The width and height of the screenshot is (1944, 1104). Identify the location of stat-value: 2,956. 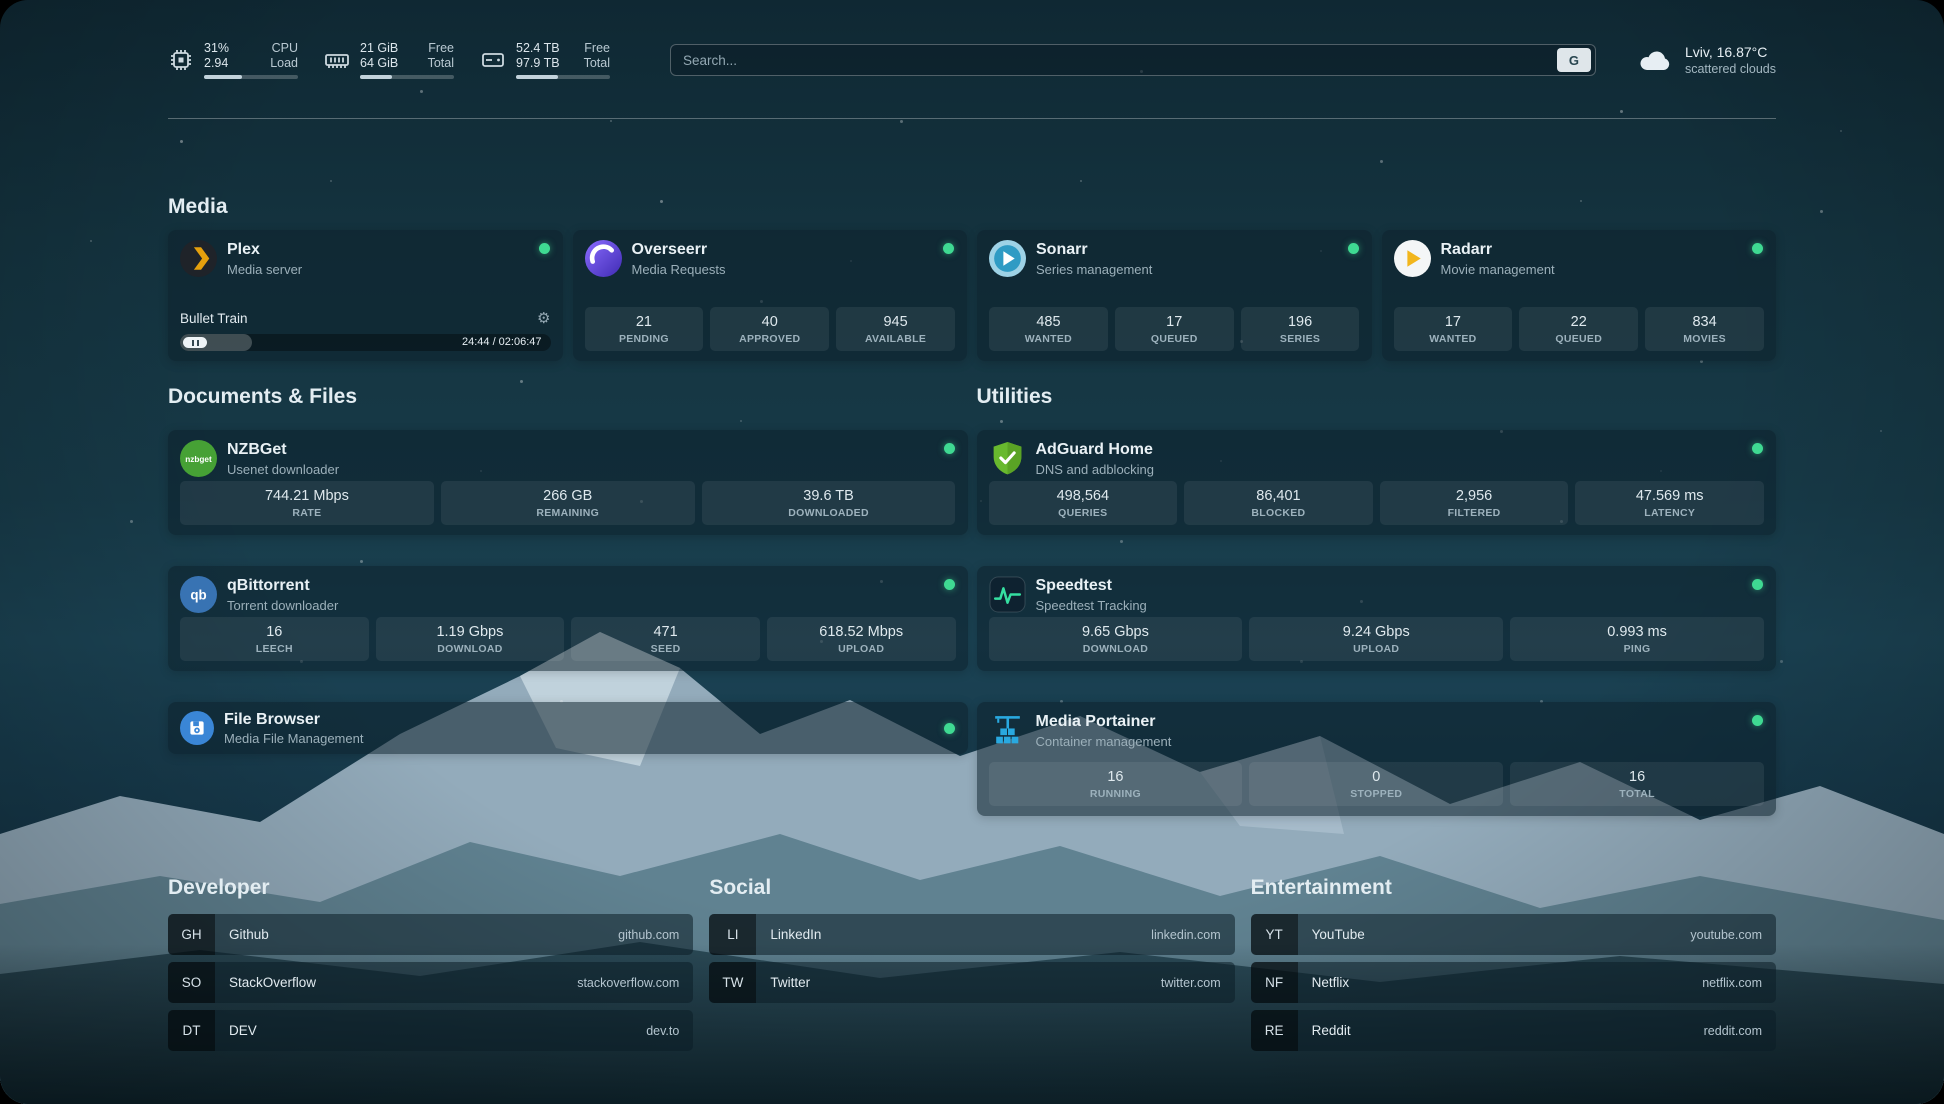
(1474, 496).